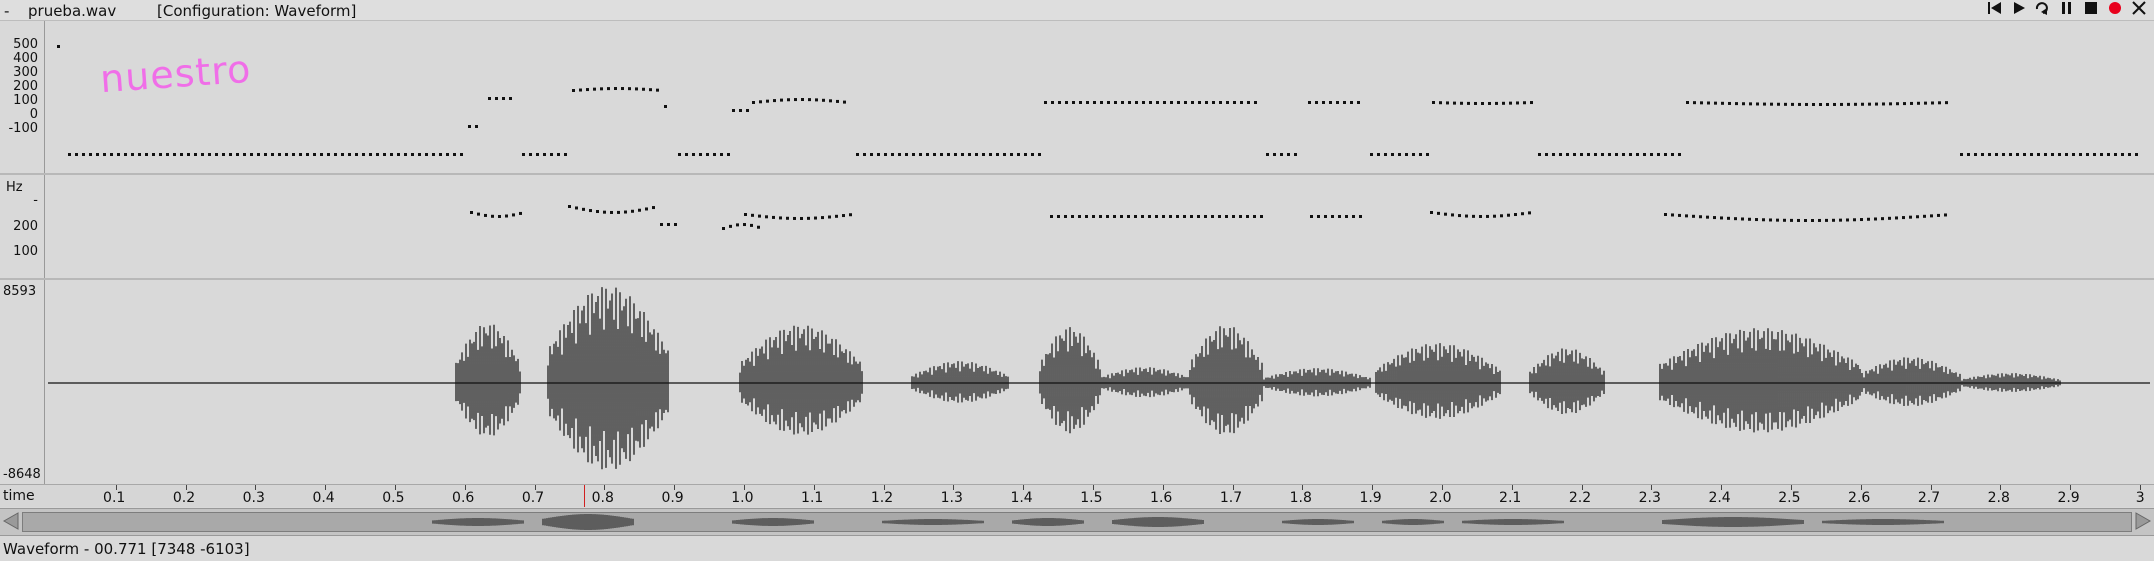  I want to click on hz-axis: - 200 100, so click(21, 226).